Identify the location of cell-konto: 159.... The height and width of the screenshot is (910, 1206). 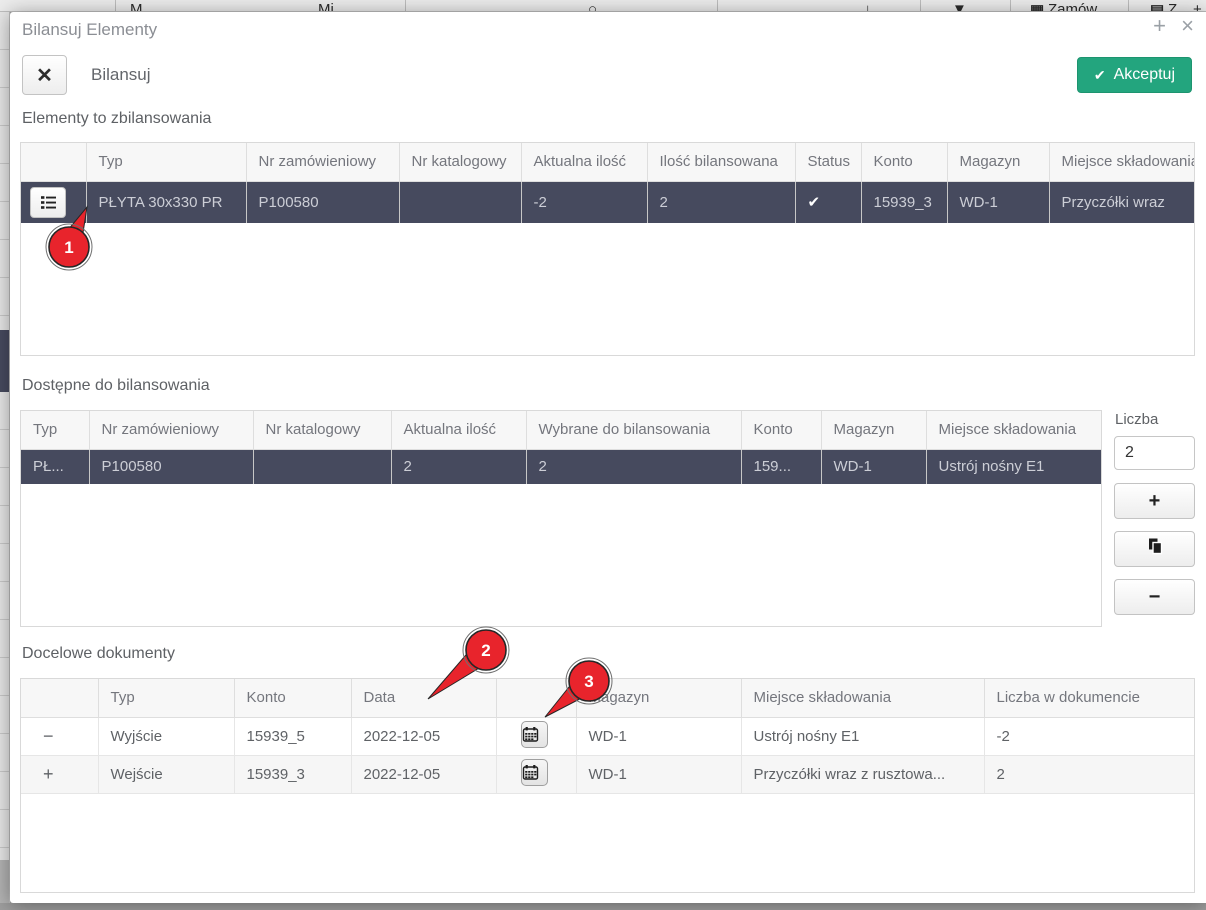
(781, 466).